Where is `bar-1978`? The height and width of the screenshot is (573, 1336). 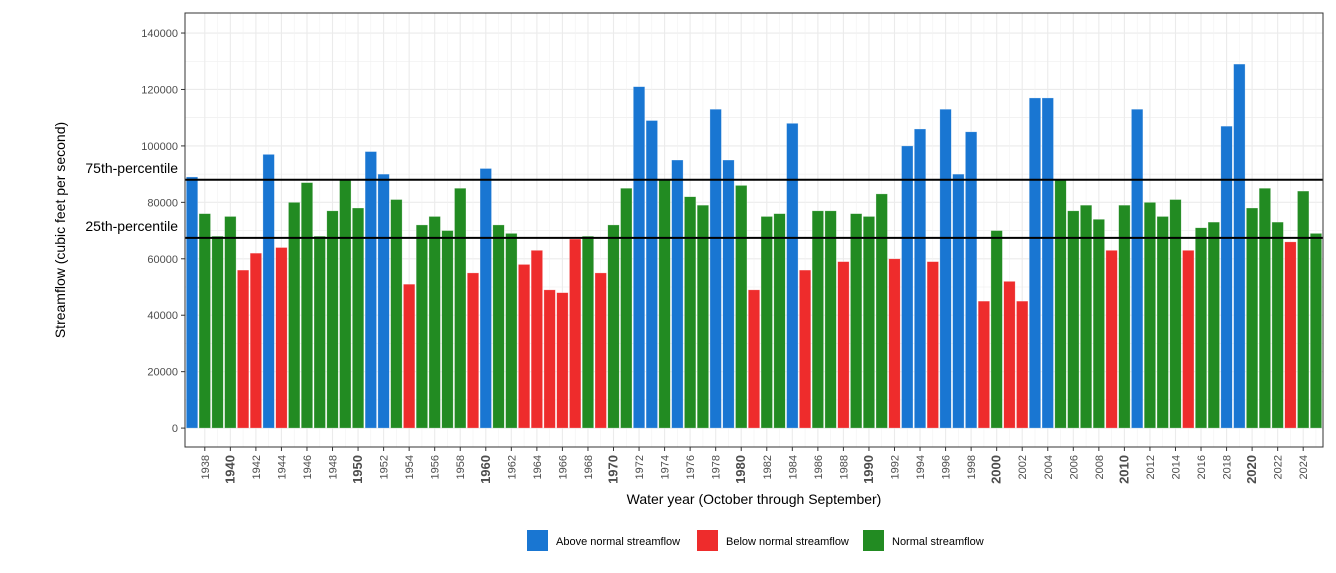
bar-1978 is located at coordinates (715, 268).